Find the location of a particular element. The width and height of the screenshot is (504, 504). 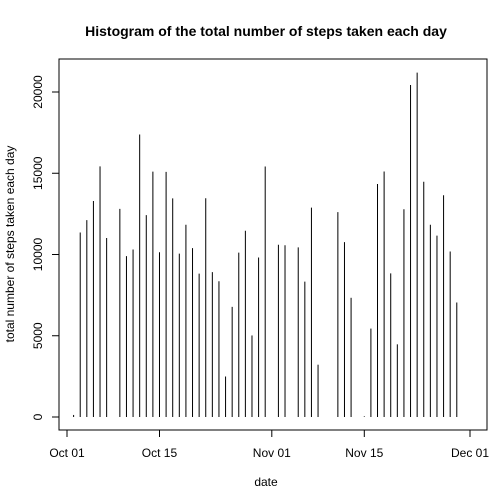

y-tick-label: 20000 is located at coordinates (38, 92).